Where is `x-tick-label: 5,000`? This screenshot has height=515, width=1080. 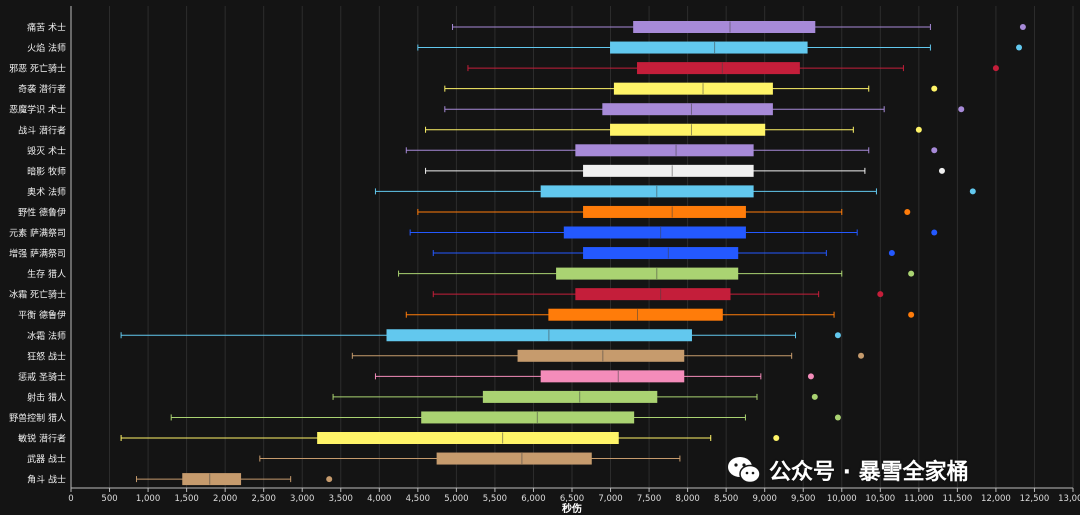 x-tick-label: 5,000 is located at coordinates (456, 499).